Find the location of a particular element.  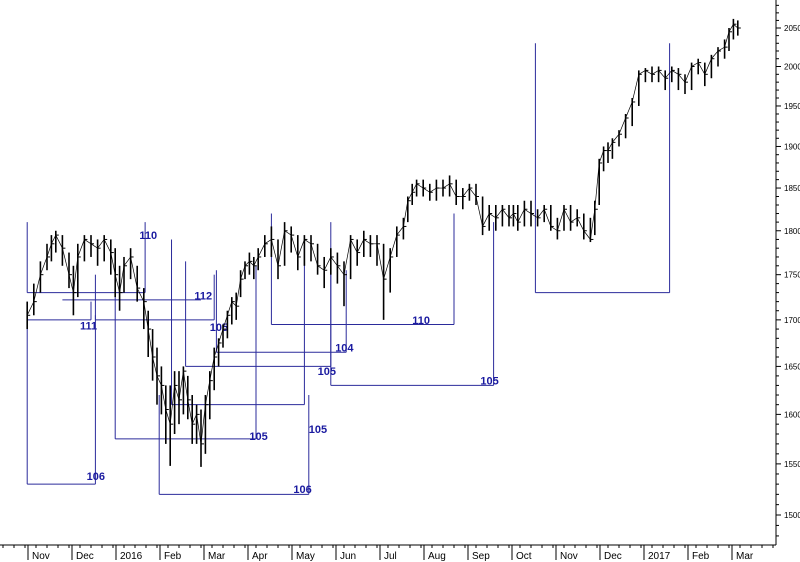

cycle-label: 111 is located at coordinates (88, 326).